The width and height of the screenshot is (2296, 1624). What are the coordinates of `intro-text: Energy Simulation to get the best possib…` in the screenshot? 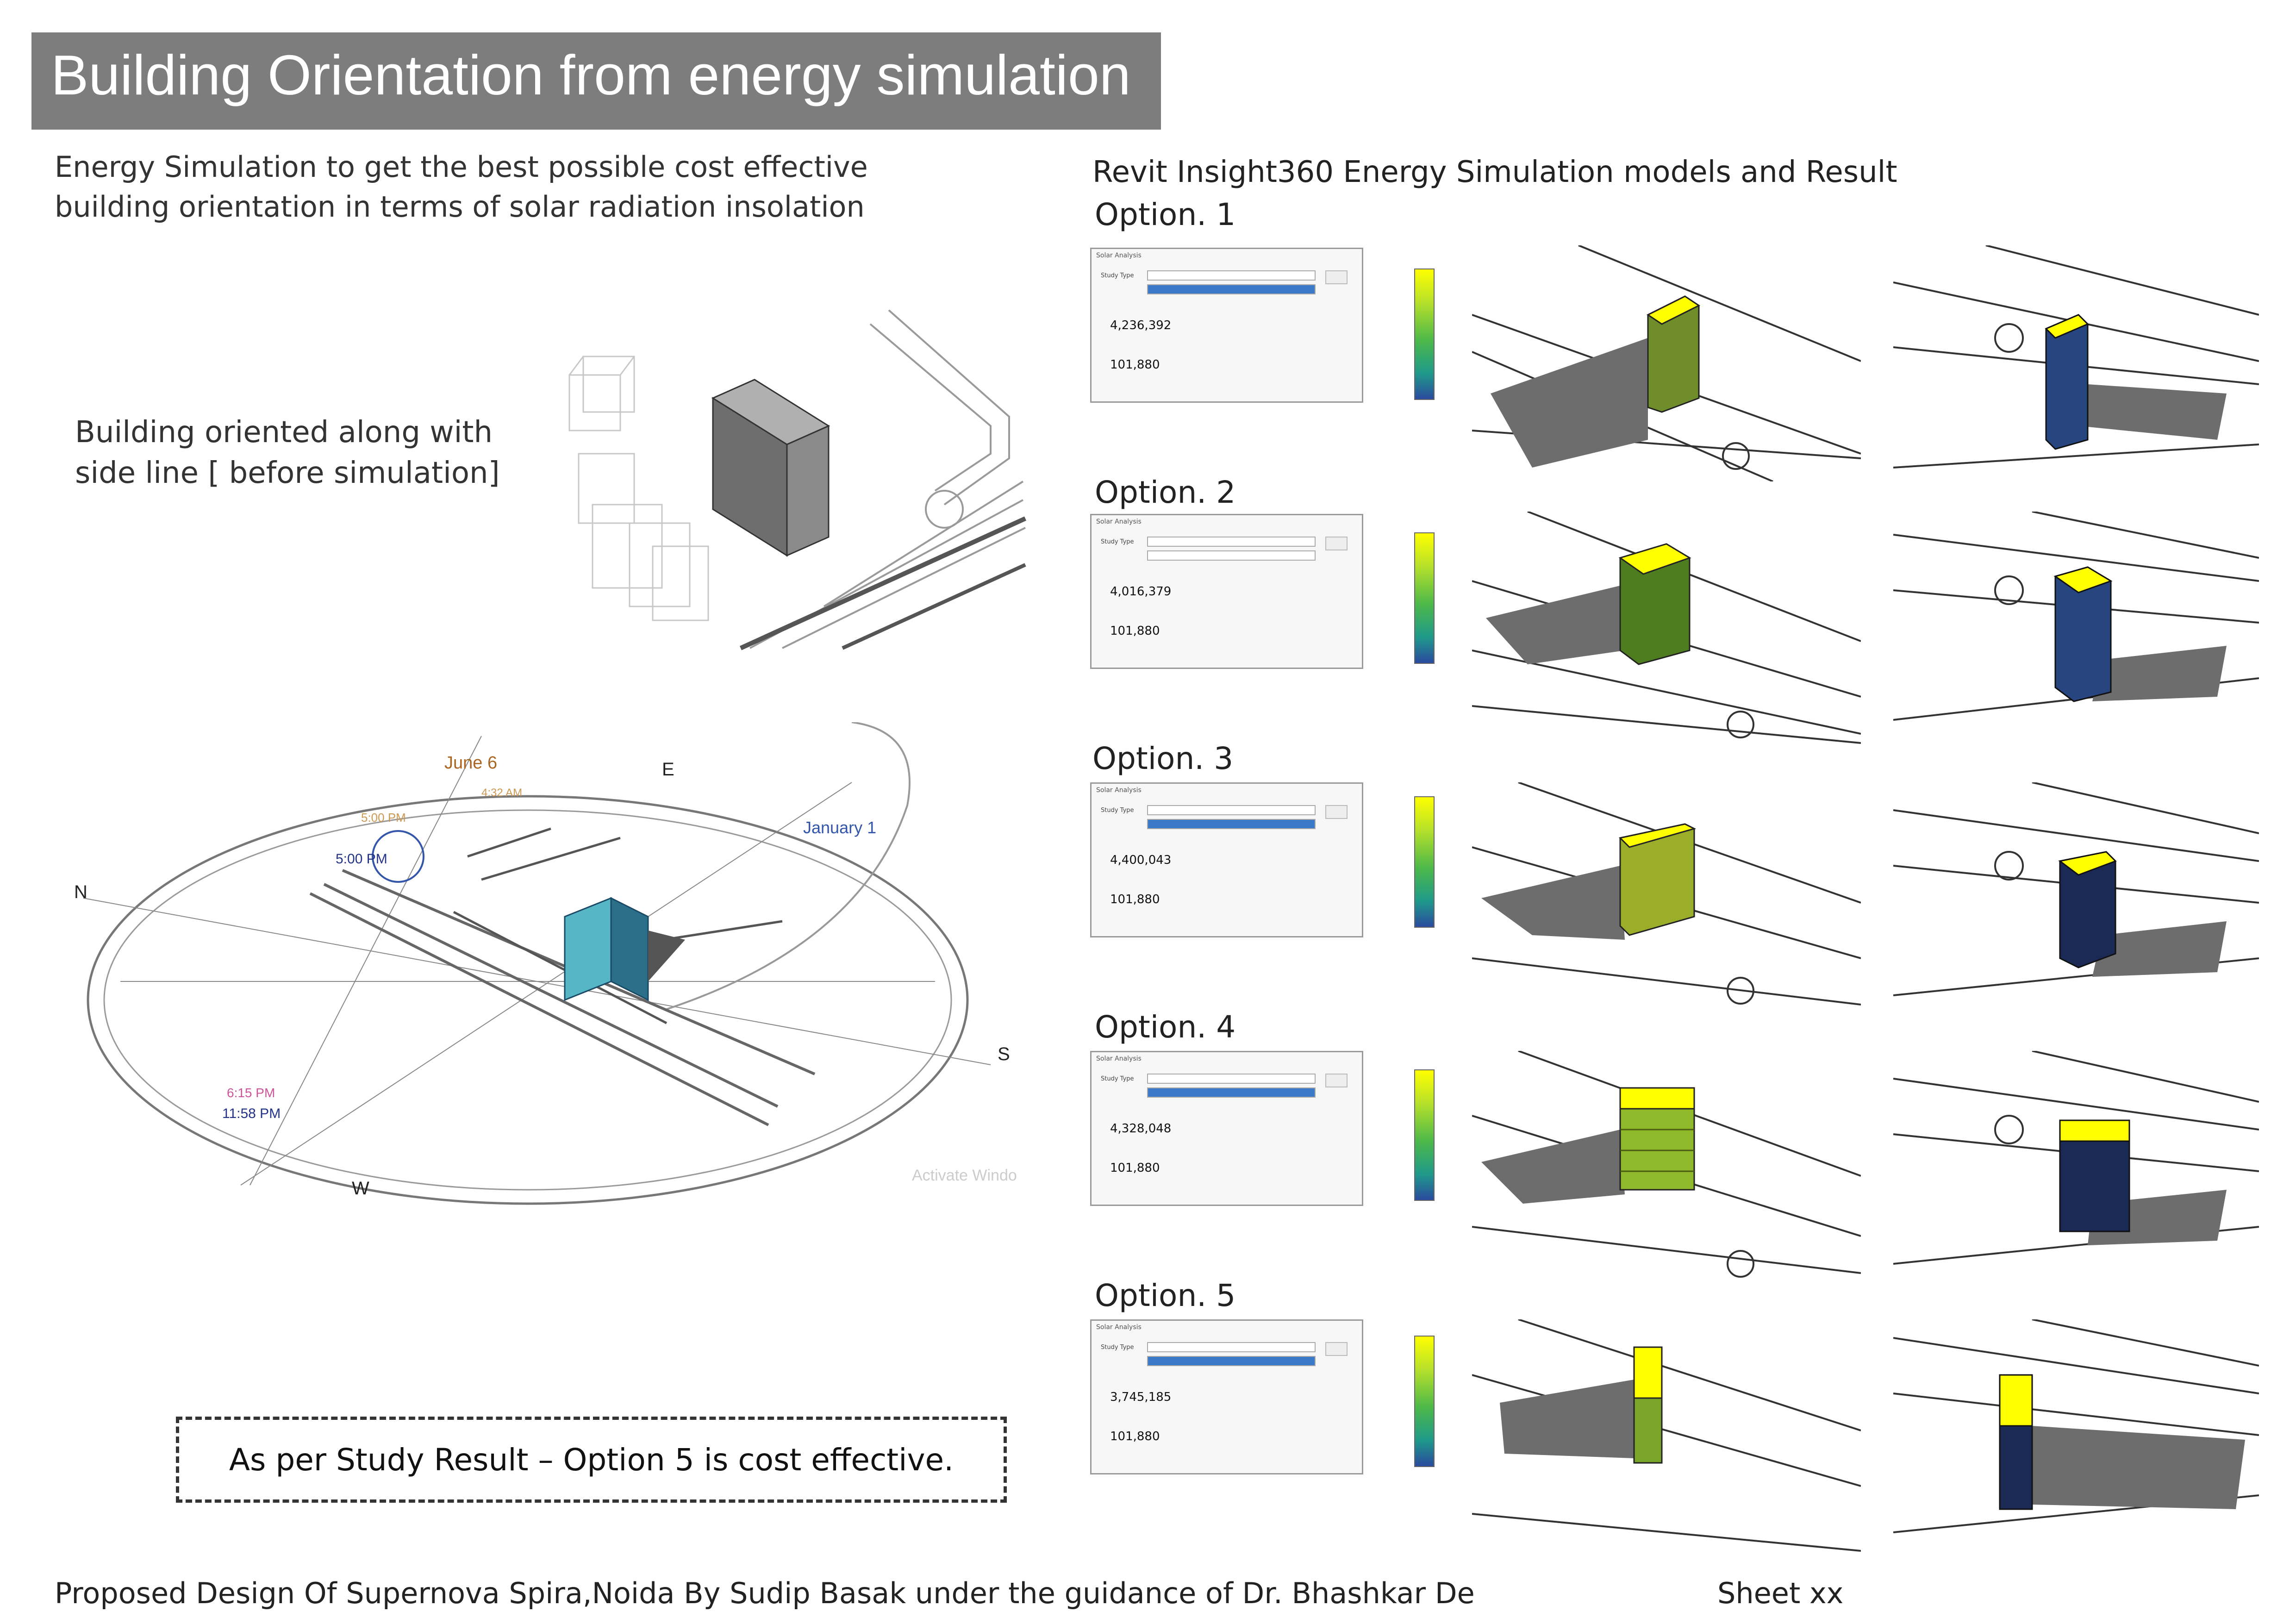 It's located at (461, 187).